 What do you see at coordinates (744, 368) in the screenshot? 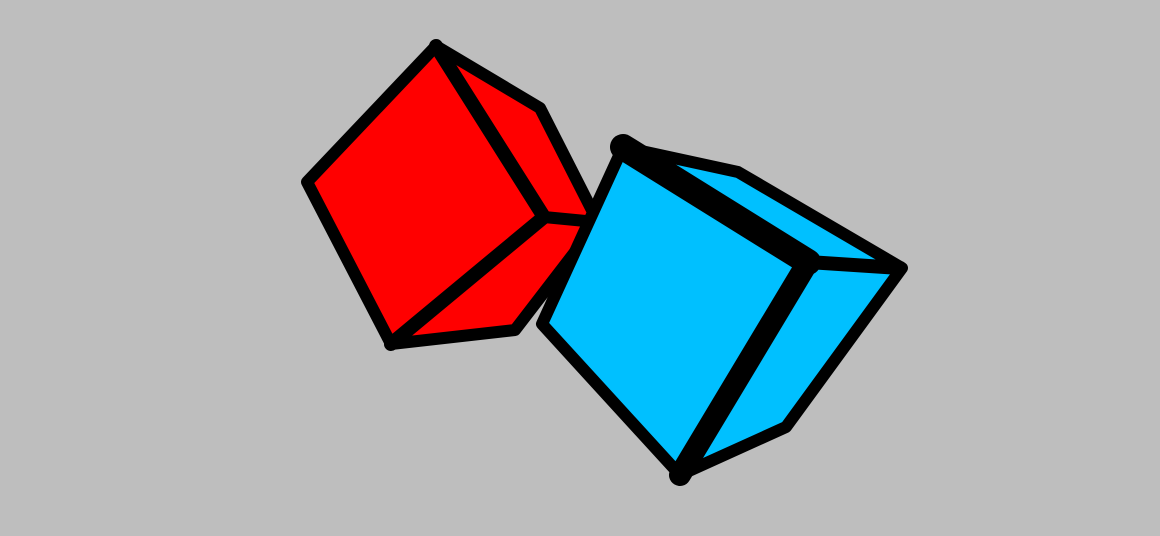
I see `cyan-cube-inner-edge-bottom` at bounding box center [744, 368].